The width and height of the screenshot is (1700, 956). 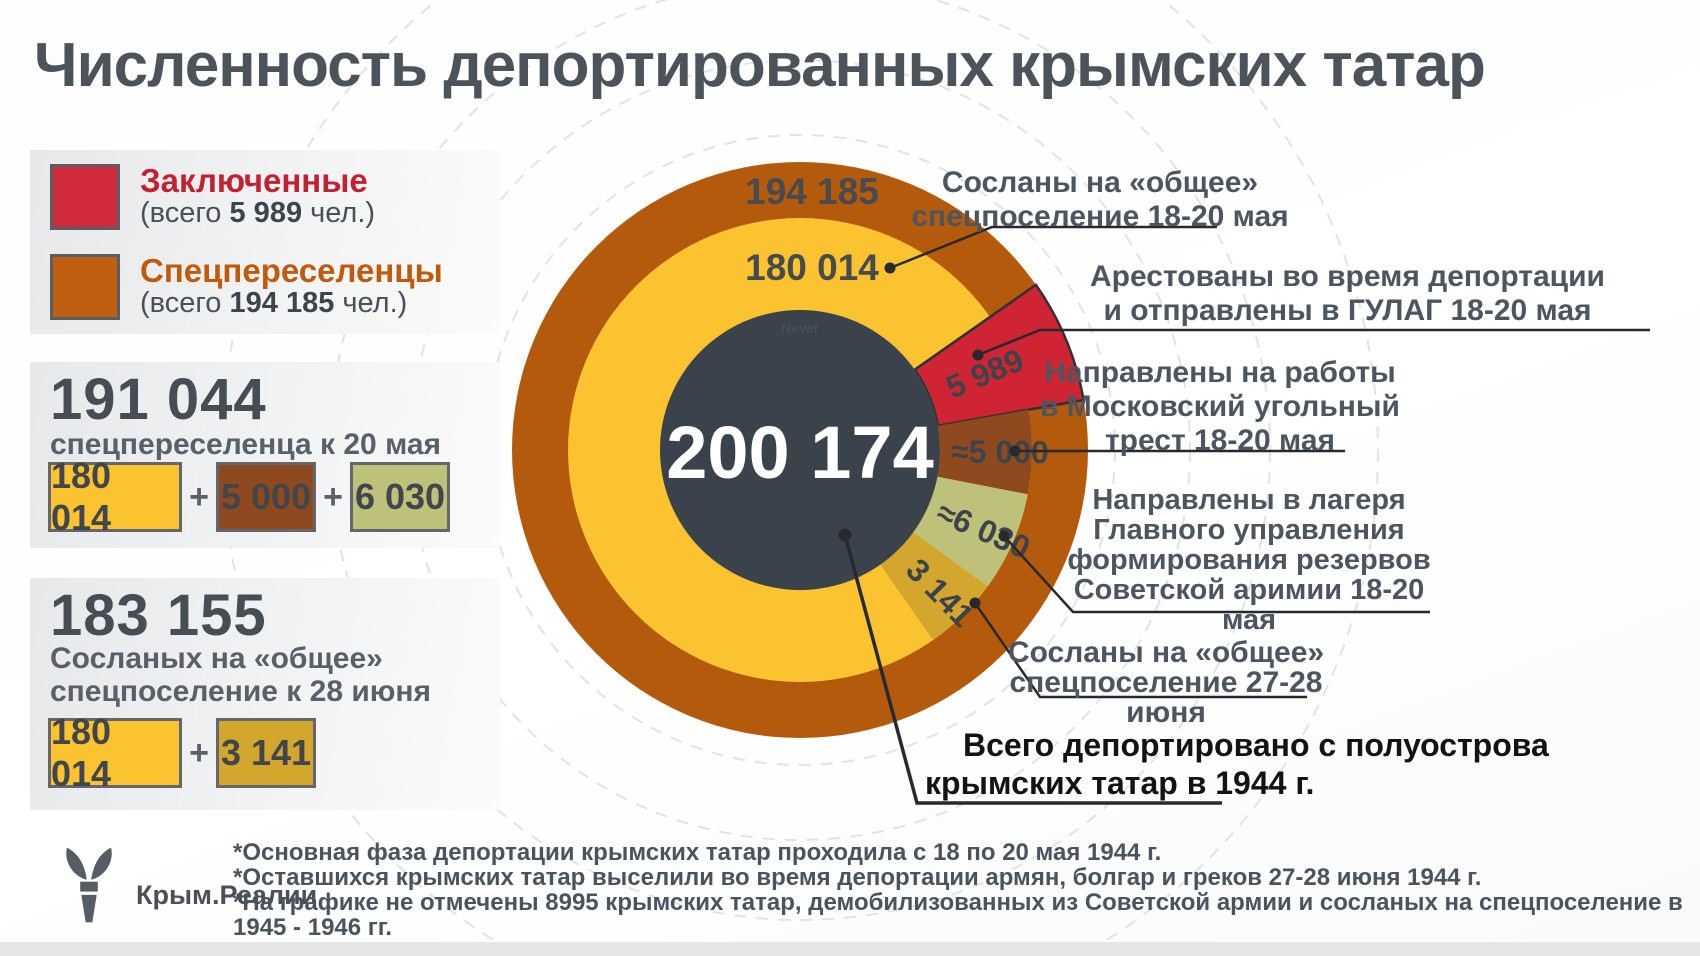 What do you see at coordinates (216, 658) in the screenshot?
I see `caption-line: Сосланых на «общее»` at bounding box center [216, 658].